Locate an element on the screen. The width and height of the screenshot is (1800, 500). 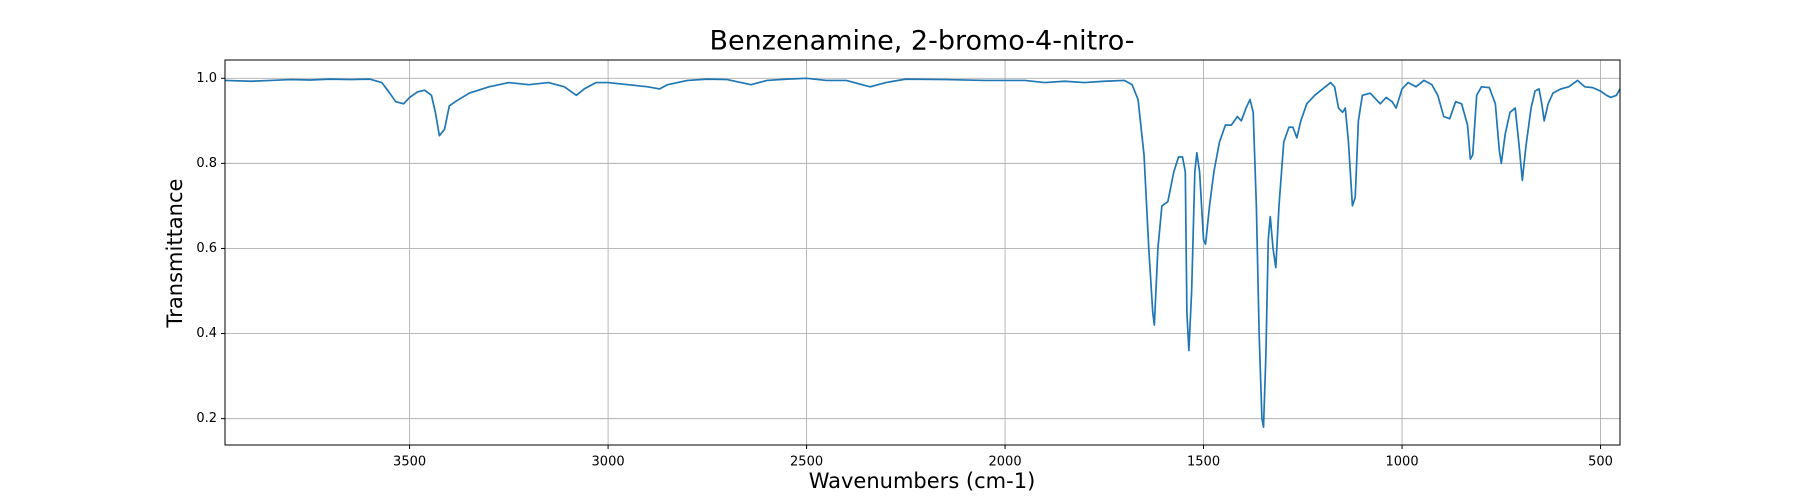
y-tick-label: 0.6 is located at coordinates (206, 248).